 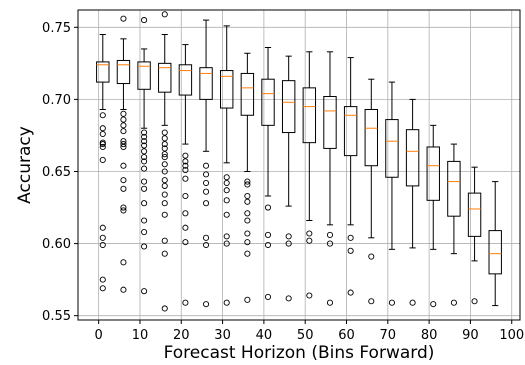 I want to click on x-tick-label: 70, so click(x=388, y=335).